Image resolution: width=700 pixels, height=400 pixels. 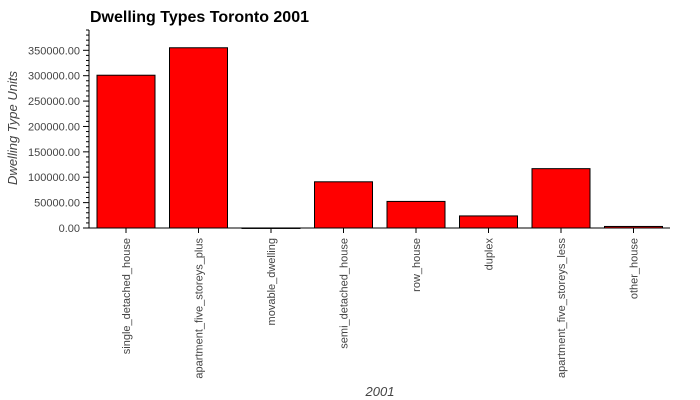 What do you see at coordinates (635, 268) in the screenshot?
I see `x-tick-label: other_house` at bounding box center [635, 268].